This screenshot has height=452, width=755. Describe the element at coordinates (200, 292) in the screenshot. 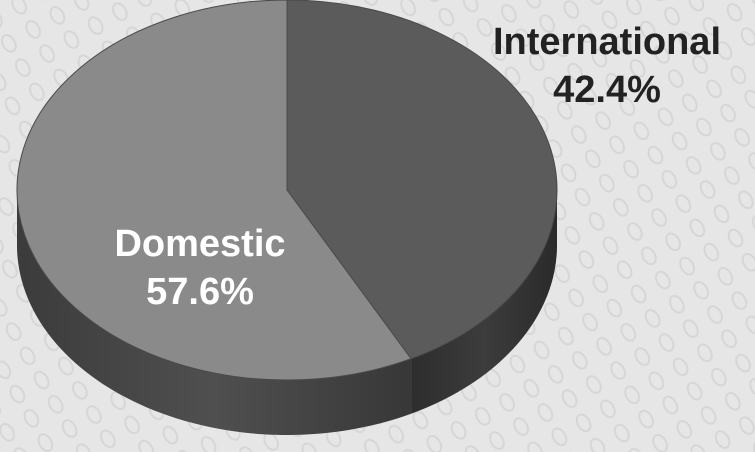

I see `slice-label-domestic-value: 57.6%` at that location.